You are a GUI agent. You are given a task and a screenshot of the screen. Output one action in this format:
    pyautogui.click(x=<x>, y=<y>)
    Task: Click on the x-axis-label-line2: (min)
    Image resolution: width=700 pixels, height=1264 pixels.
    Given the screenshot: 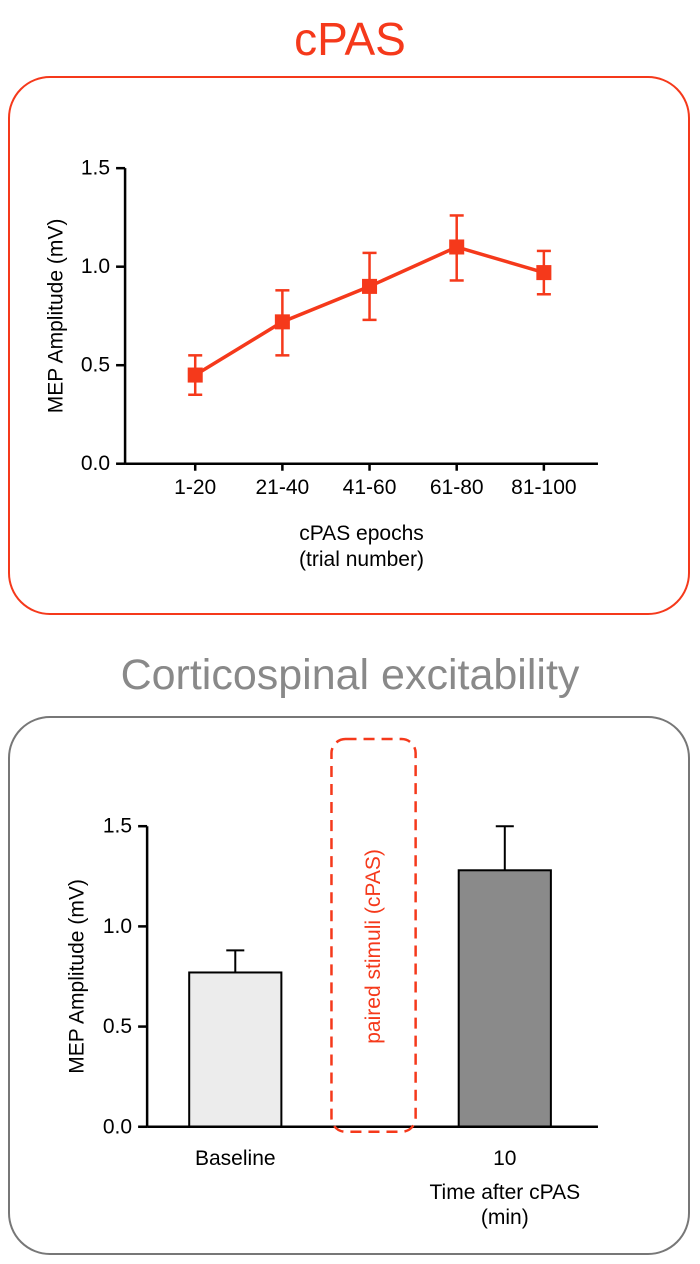 What is the action you would take?
    pyautogui.click(x=505, y=1217)
    